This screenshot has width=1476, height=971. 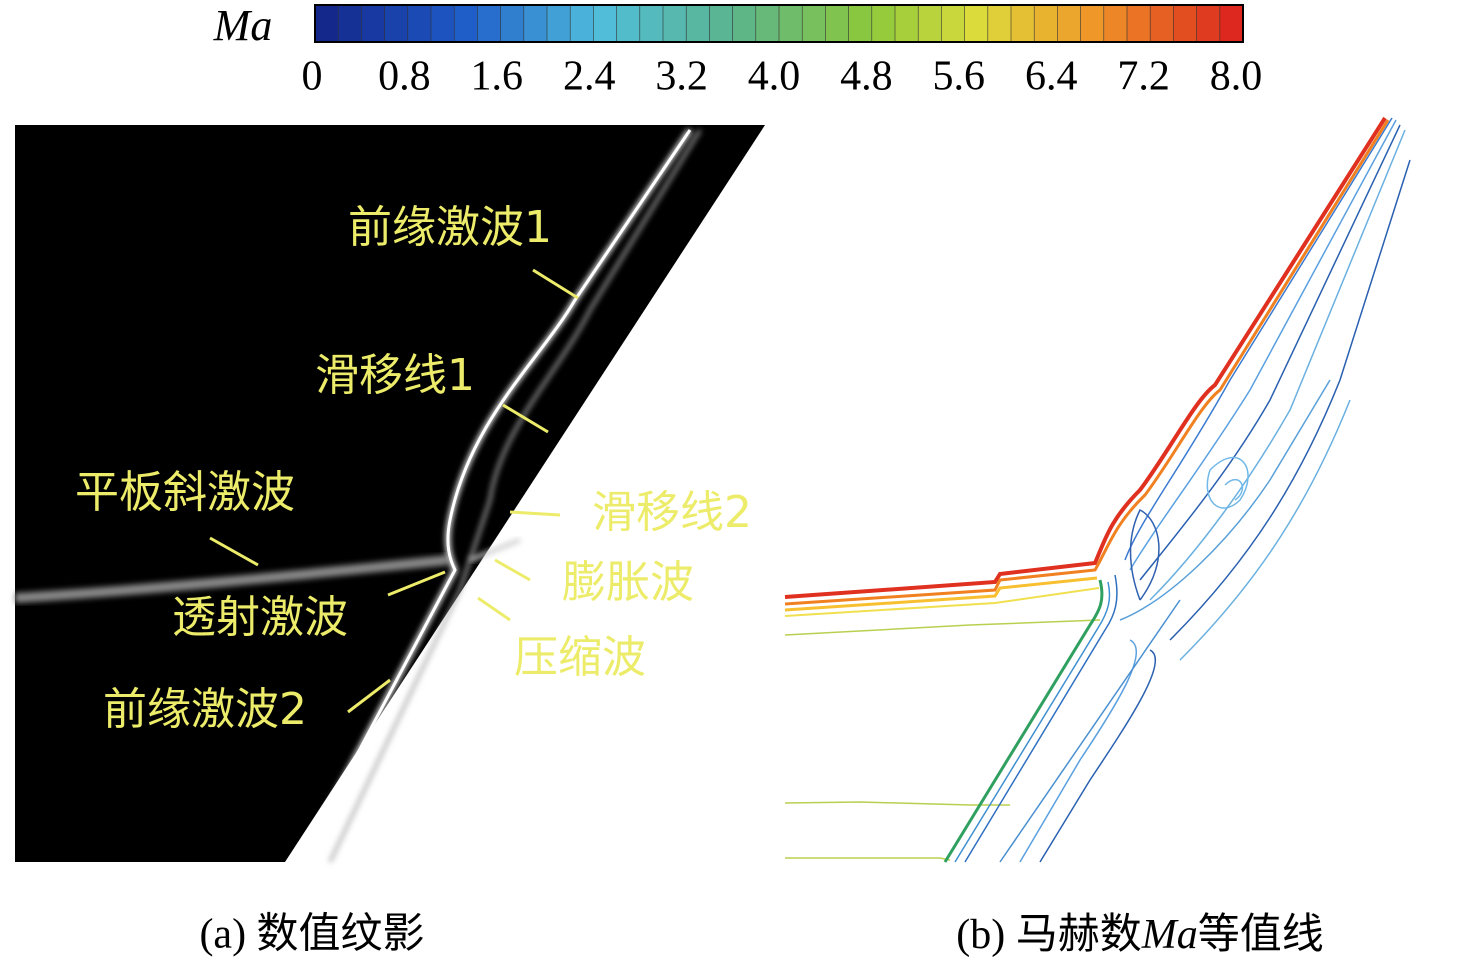 I want to click on caption-symbol: Ma, so click(x=1169, y=935).